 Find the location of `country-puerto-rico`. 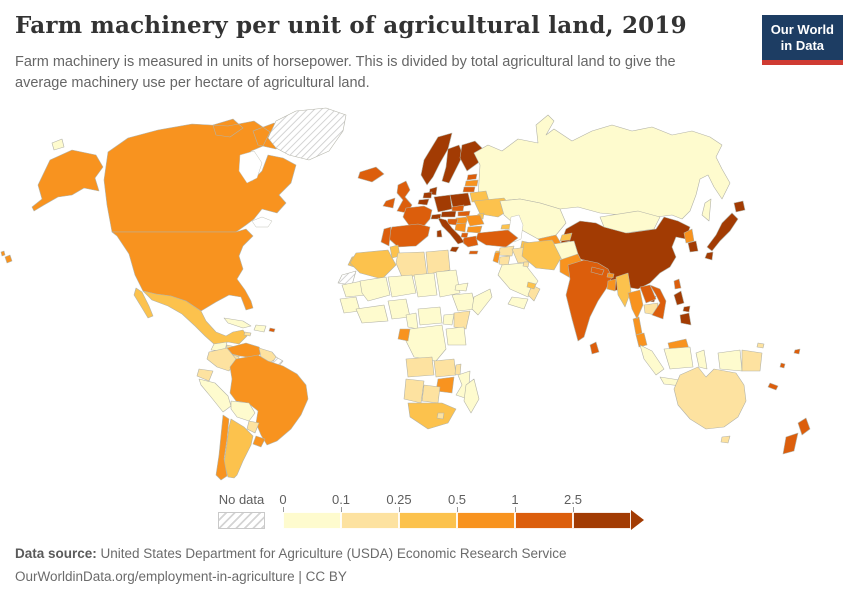

country-puerto-rico is located at coordinates (272, 330).